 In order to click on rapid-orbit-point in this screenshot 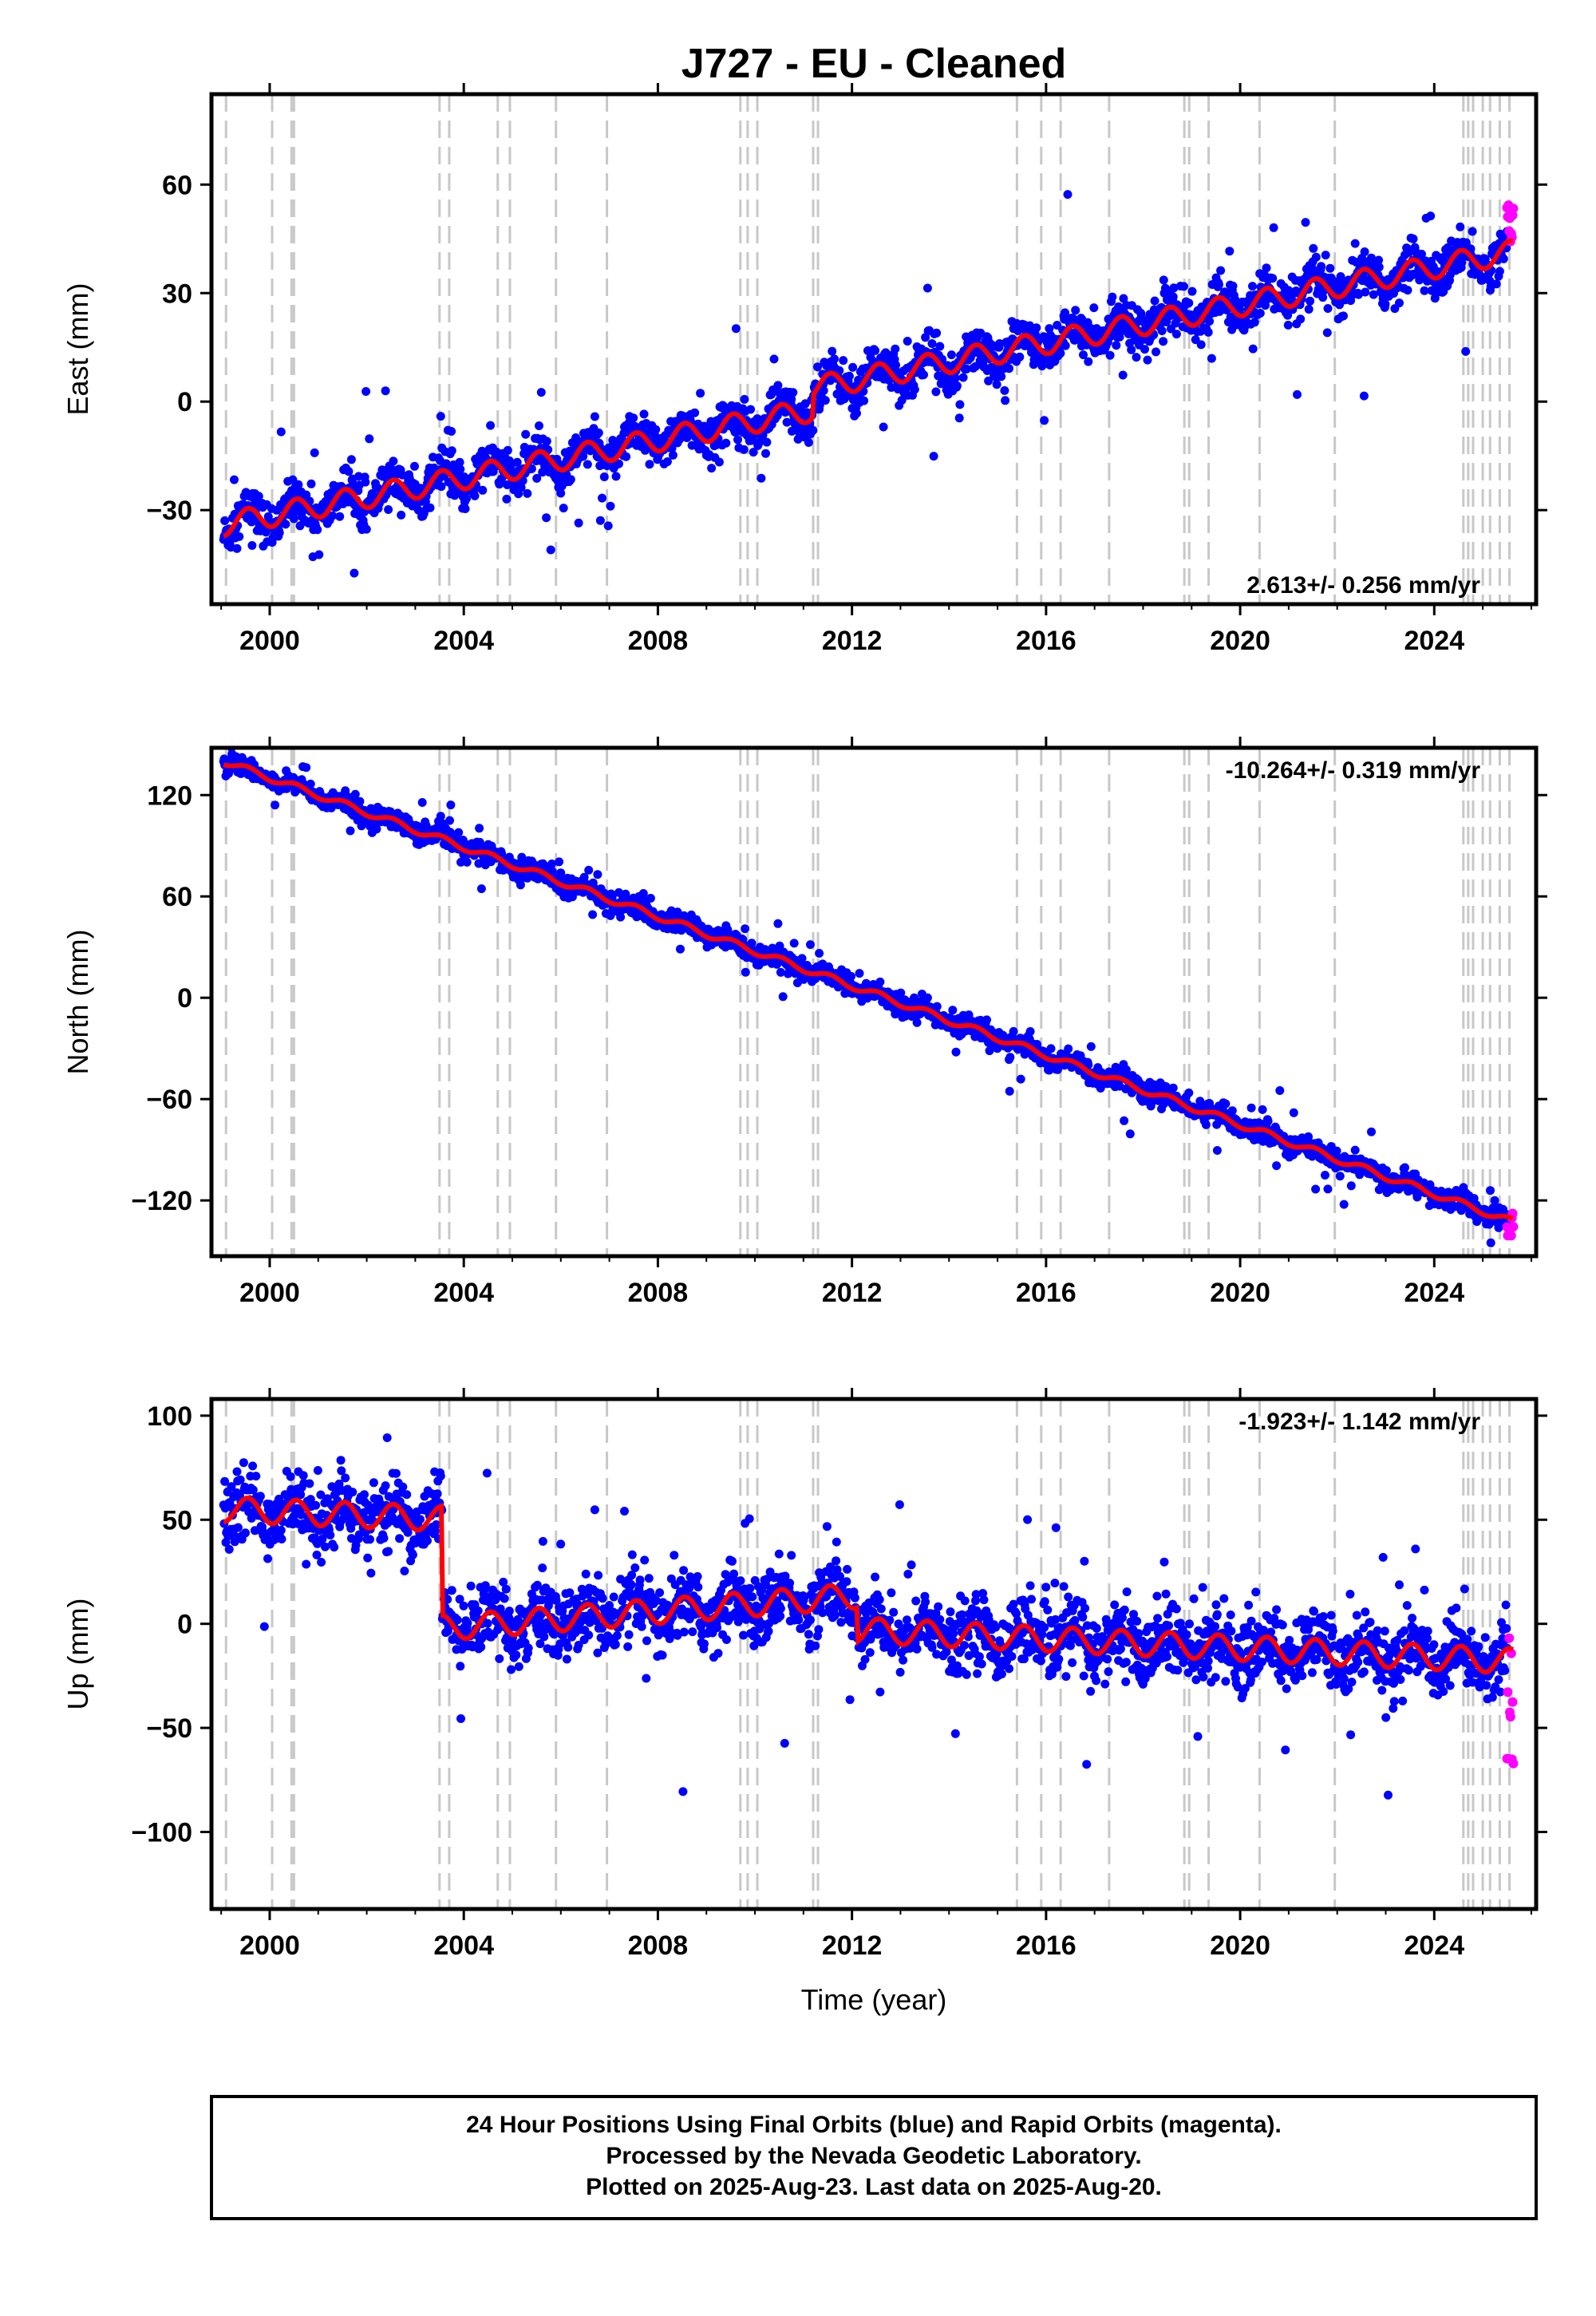, I will do `click(1513, 1227)`.